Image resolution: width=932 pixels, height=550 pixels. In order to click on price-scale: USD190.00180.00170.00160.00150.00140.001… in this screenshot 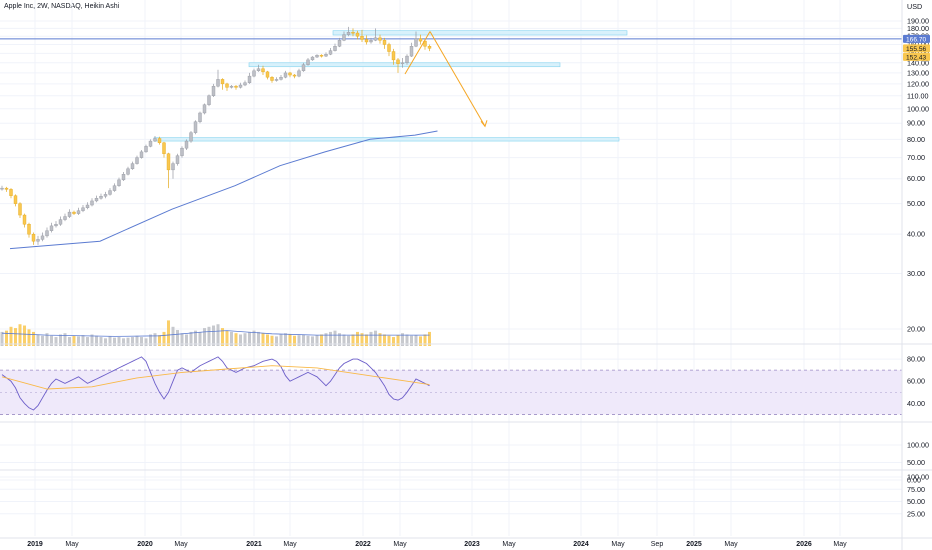, I will do `click(916, 260)`.